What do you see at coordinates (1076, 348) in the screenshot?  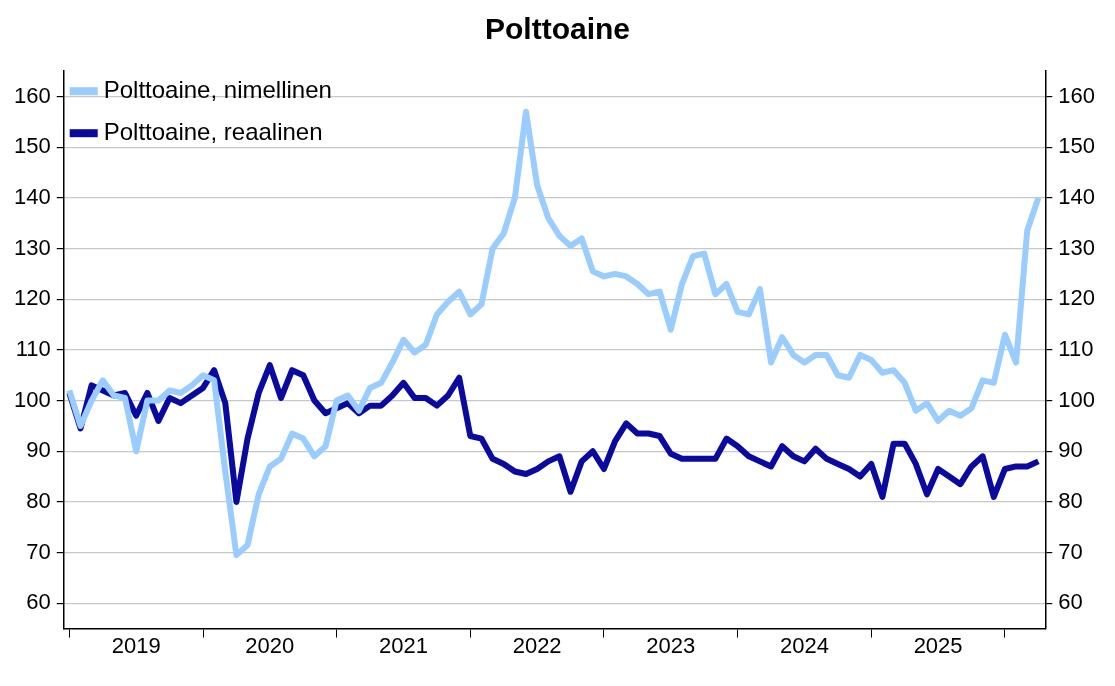 I see `y2-tick-label: 110` at bounding box center [1076, 348].